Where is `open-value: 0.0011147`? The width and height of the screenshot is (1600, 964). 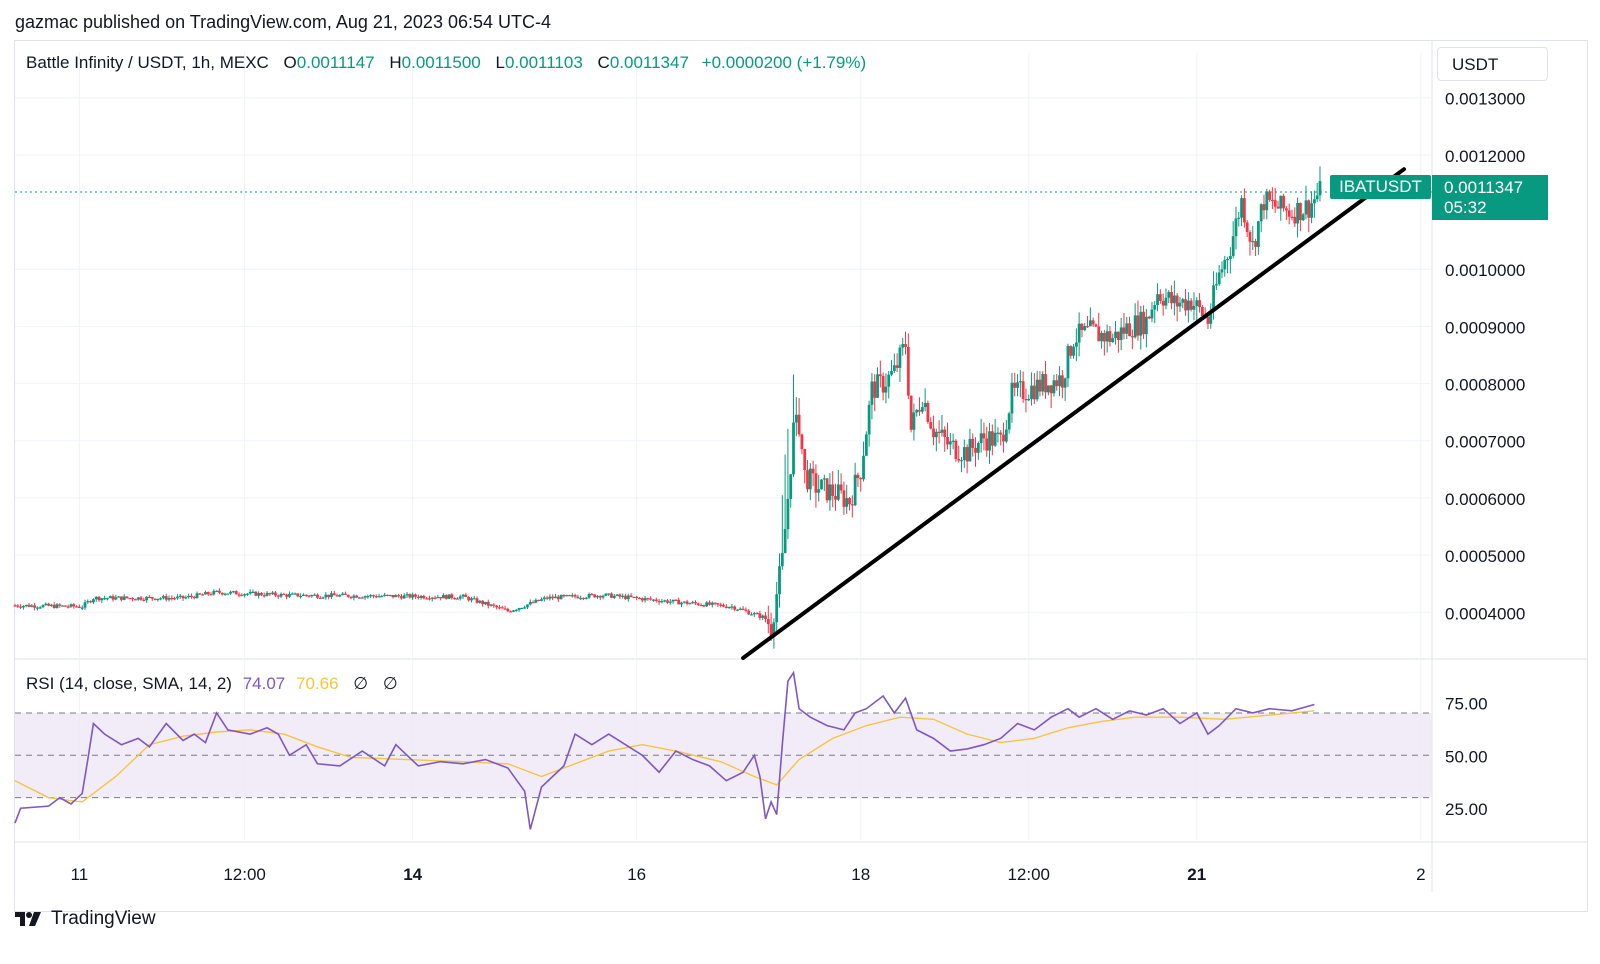
open-value: 0.0011147 is located at coordinates (335, 62).